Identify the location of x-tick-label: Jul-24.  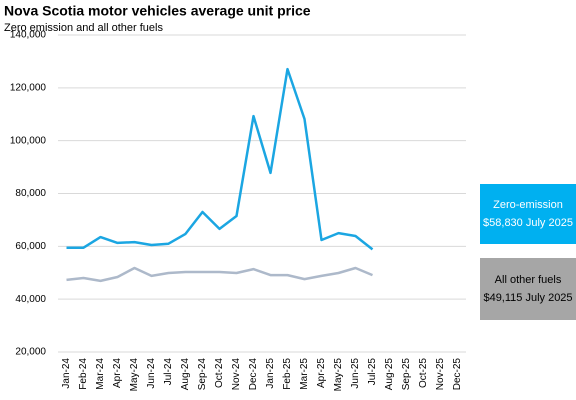
(168, 372).